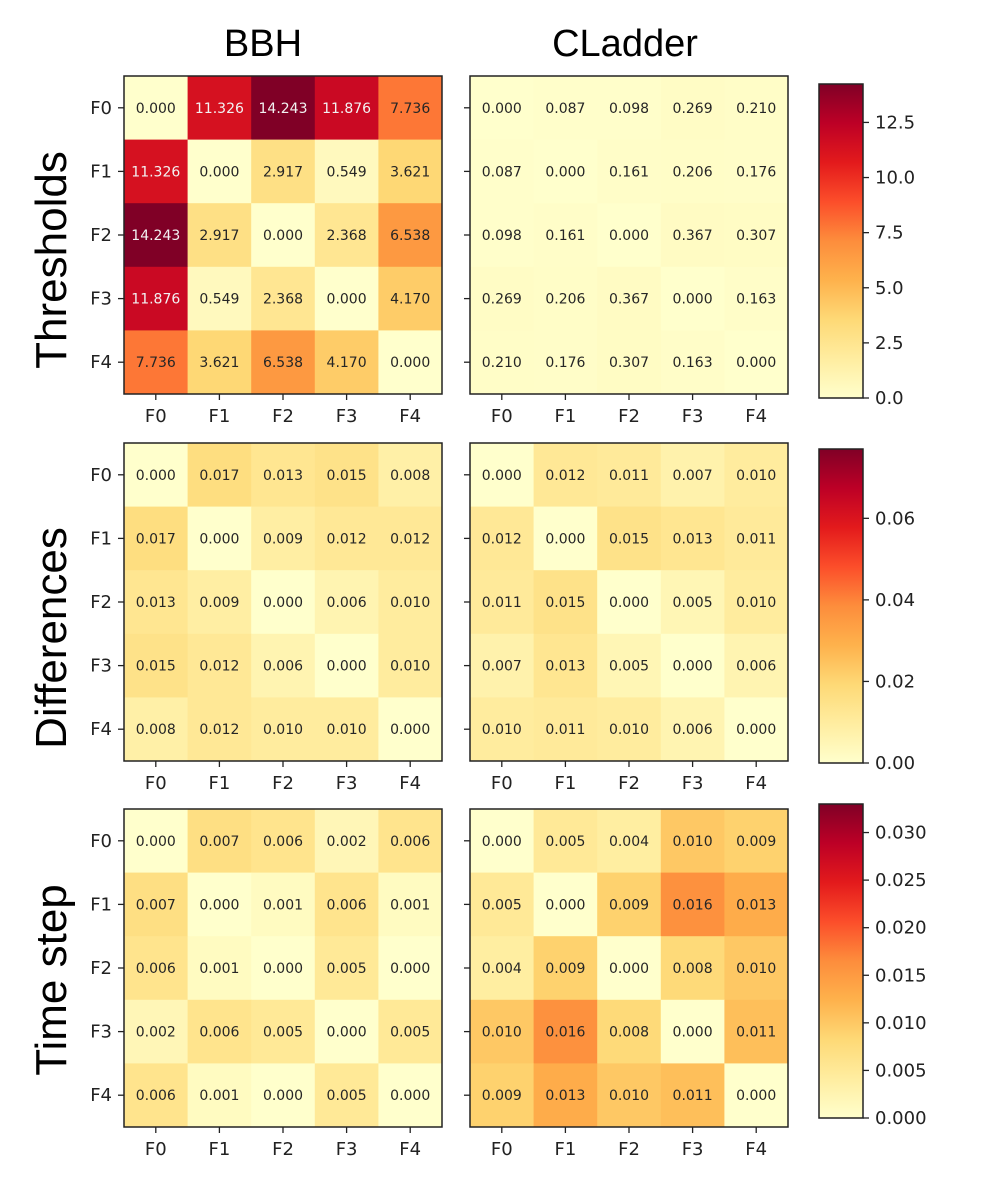 The image size is (998, 1193). Describe the element at coordinates (283, 109) in the screenshot. I see `cell-value-label: 14.243` at that location.